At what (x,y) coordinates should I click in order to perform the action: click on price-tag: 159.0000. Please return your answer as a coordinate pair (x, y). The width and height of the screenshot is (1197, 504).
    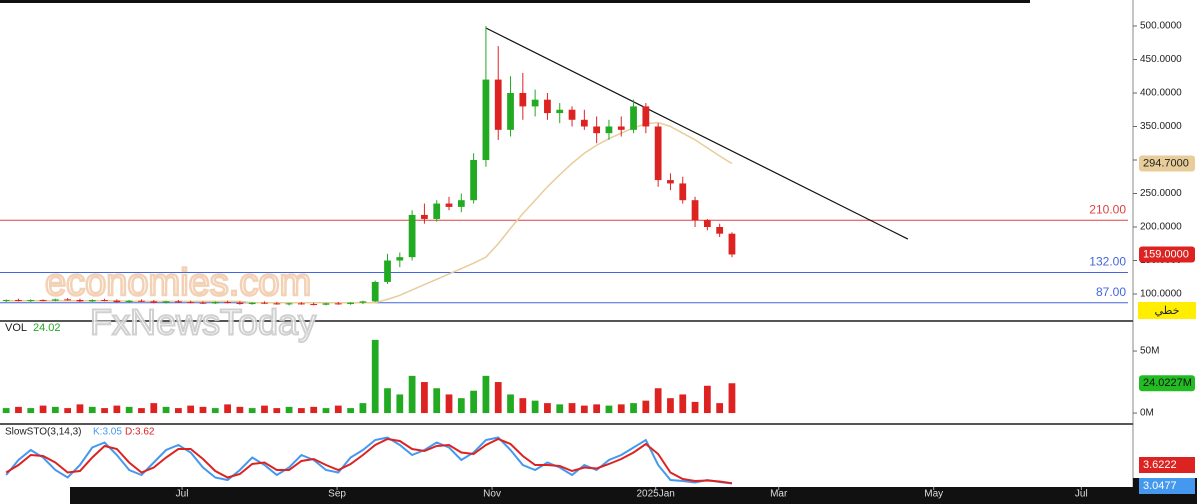
    Looking at the image, I should click on (1166, 254).